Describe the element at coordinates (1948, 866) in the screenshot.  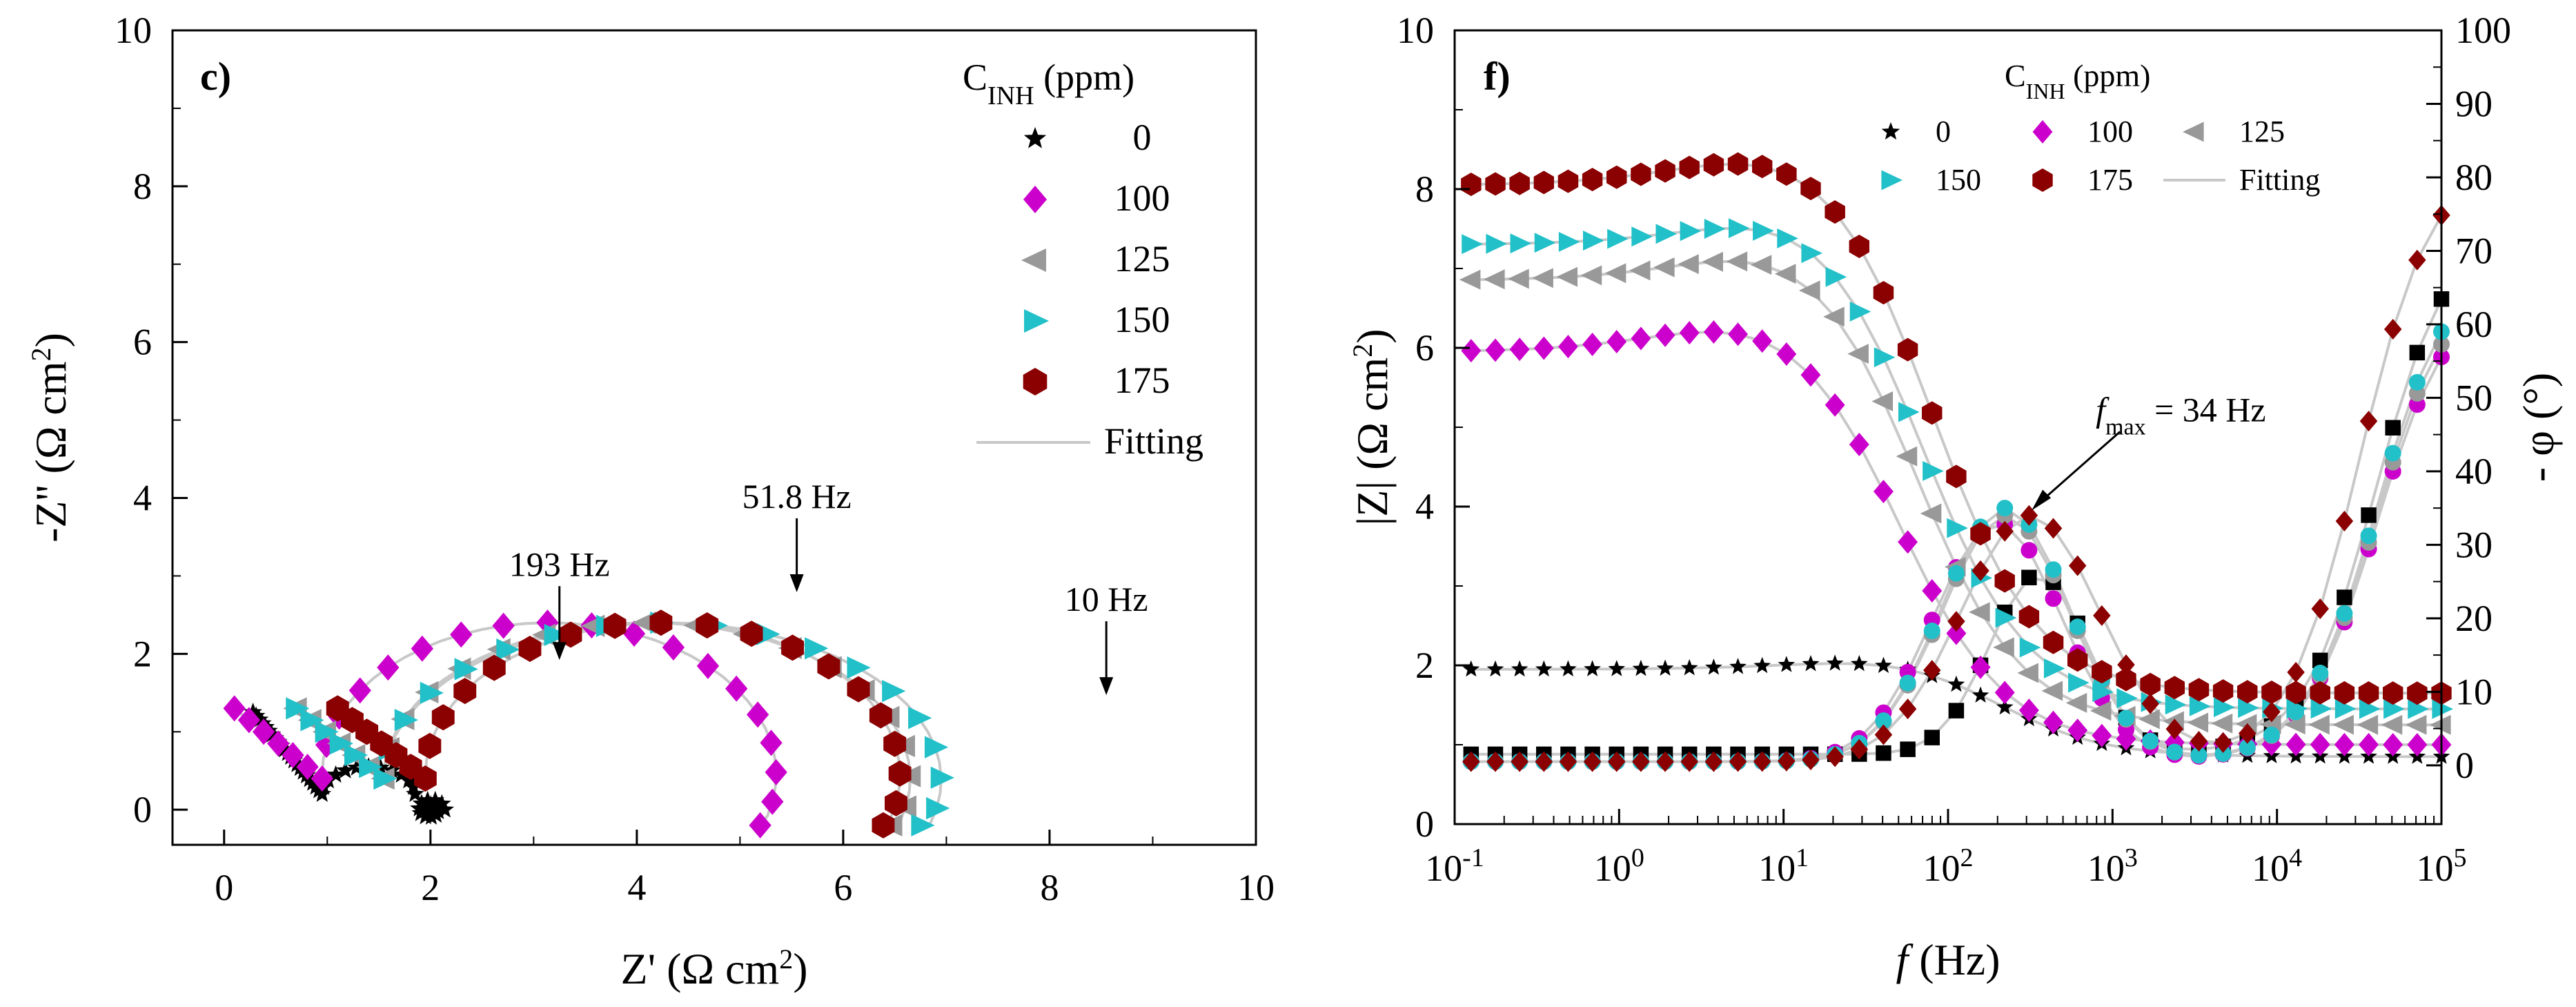
I see `bode-x-tick-label: 10²` at that location.